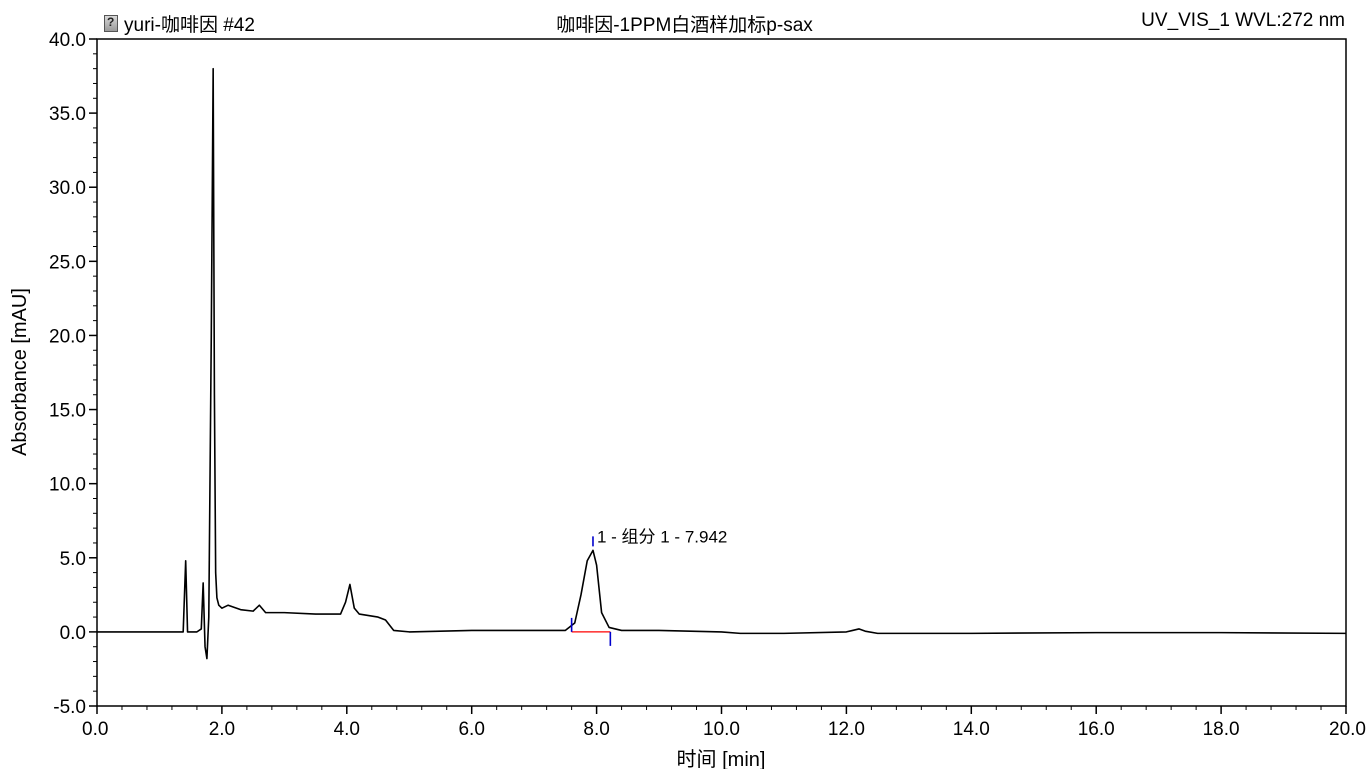  I want to click on x-tick-label: 20.0, so click(1347, 729).